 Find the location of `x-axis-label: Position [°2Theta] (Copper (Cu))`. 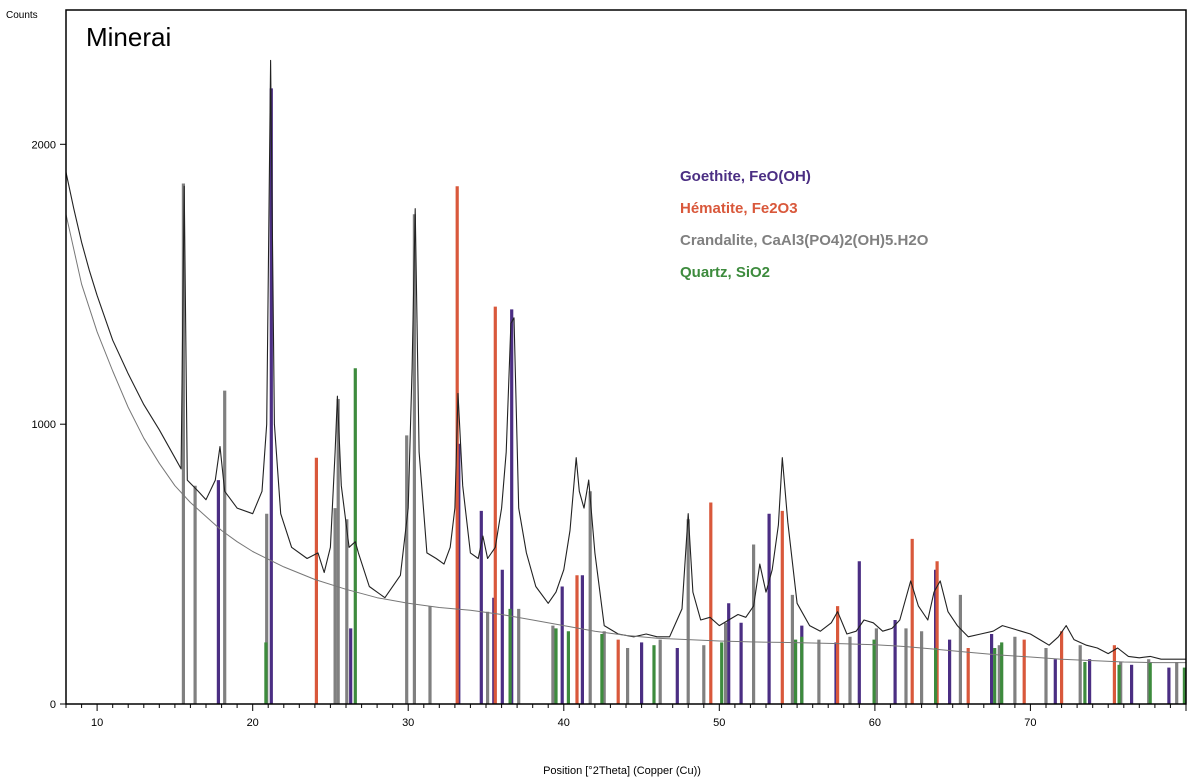

x-axis-label: Position [°2Theta] (Copper (Cu)) is located at coordinates (622, 771).